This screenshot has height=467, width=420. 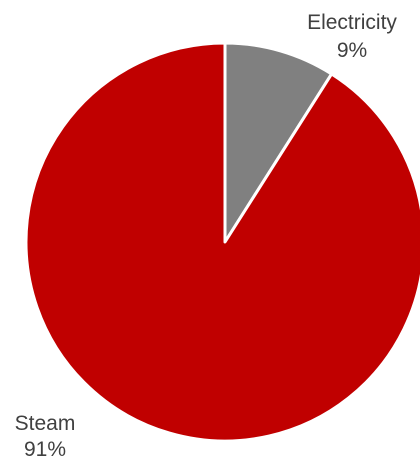 I want to click on pie-slice-electricity, so click(x=278, y=142).